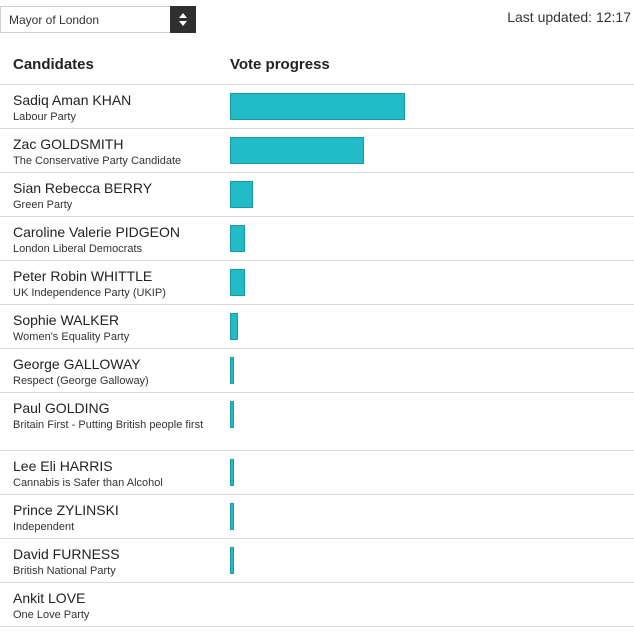 This screenshot has height=635, width=634. What do you see at coordinates (317, 517) in the screenshot?
I see `table-row: Prince ZYLINSKI Independent` at bounding box center [317, 517].